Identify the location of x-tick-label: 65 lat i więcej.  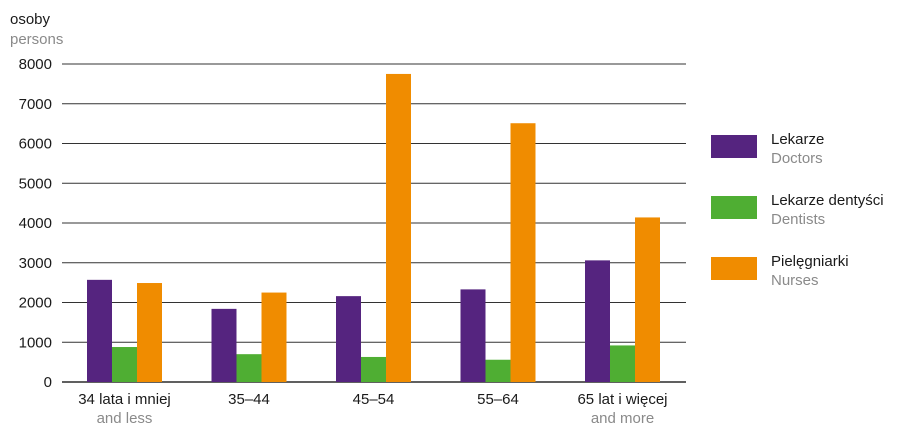
(622, 399).